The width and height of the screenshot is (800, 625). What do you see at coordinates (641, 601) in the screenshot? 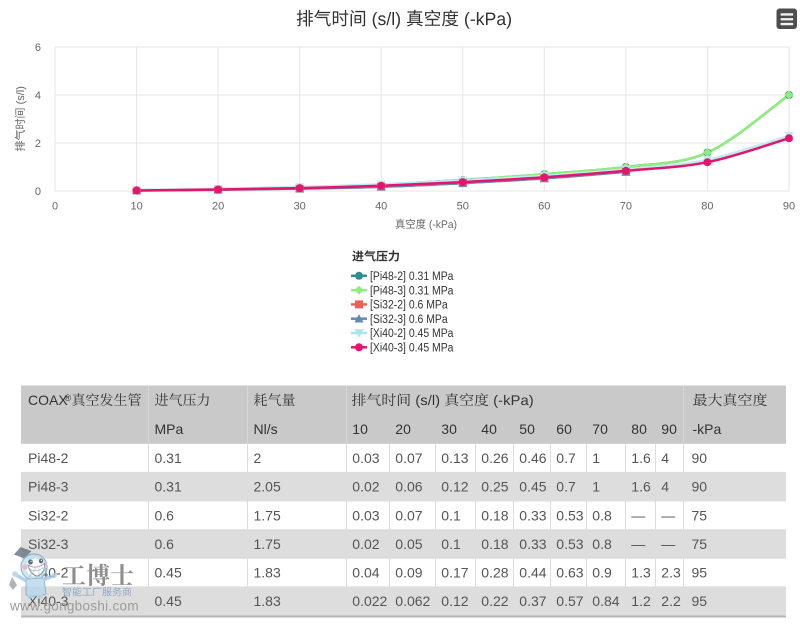
I see `svg-text: 1.2` at bounding box center [641, 601].